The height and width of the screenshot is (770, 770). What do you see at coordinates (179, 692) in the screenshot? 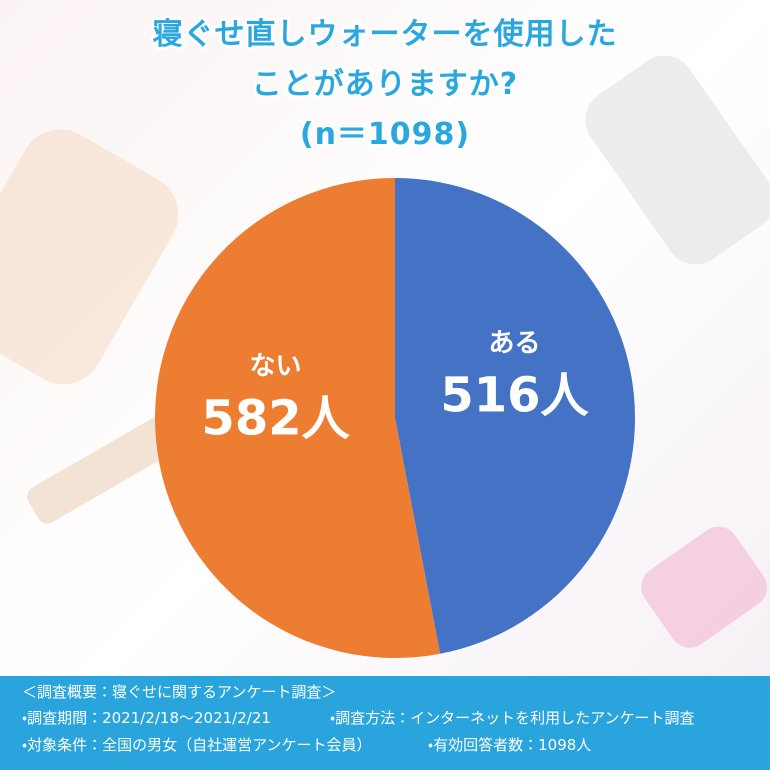
I see `footer-heading: ＜調査概要：寝ぐせに関するアンケート調査＞` at bounding box center [179, 692].